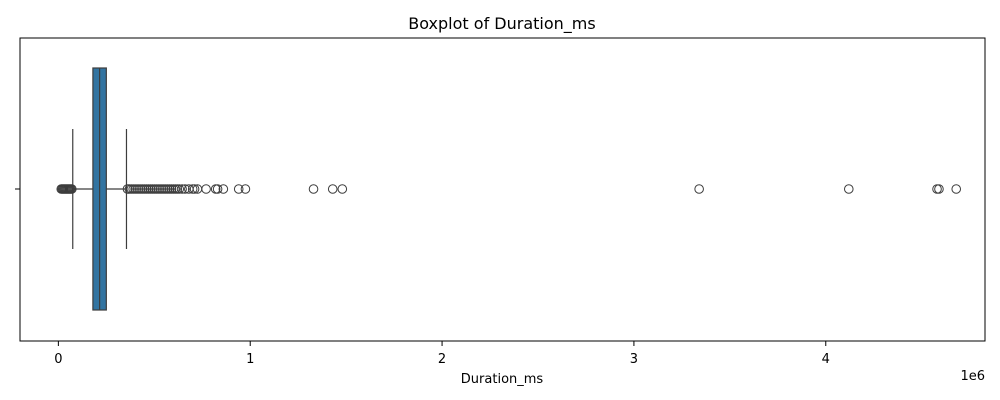 The image size is (1000, 400). I want to click on outlier-group, so click(509, 189).